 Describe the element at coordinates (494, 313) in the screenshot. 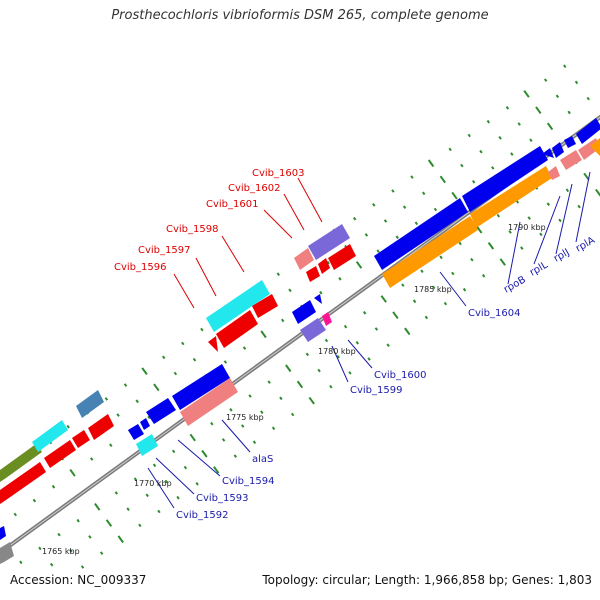

I see `gene-label: Cvib_1604` at that location.